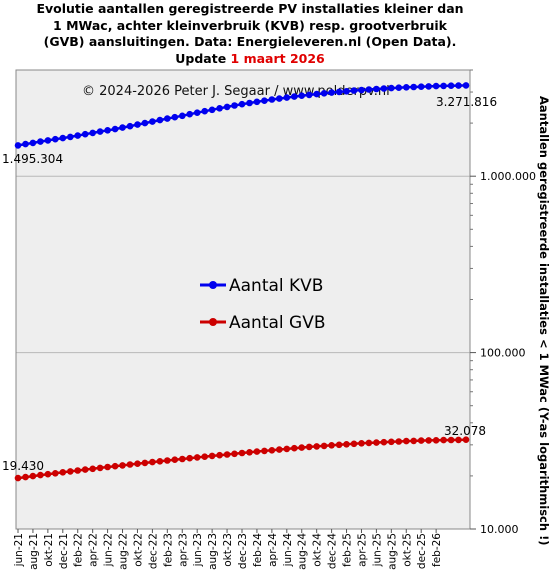 The width and height of the screenshot is (558, 581). What do you see at coordinates (64, 551) in the screenshot?
I see `x-tick-label-3: dec-21` at bounding box center [64, 551].